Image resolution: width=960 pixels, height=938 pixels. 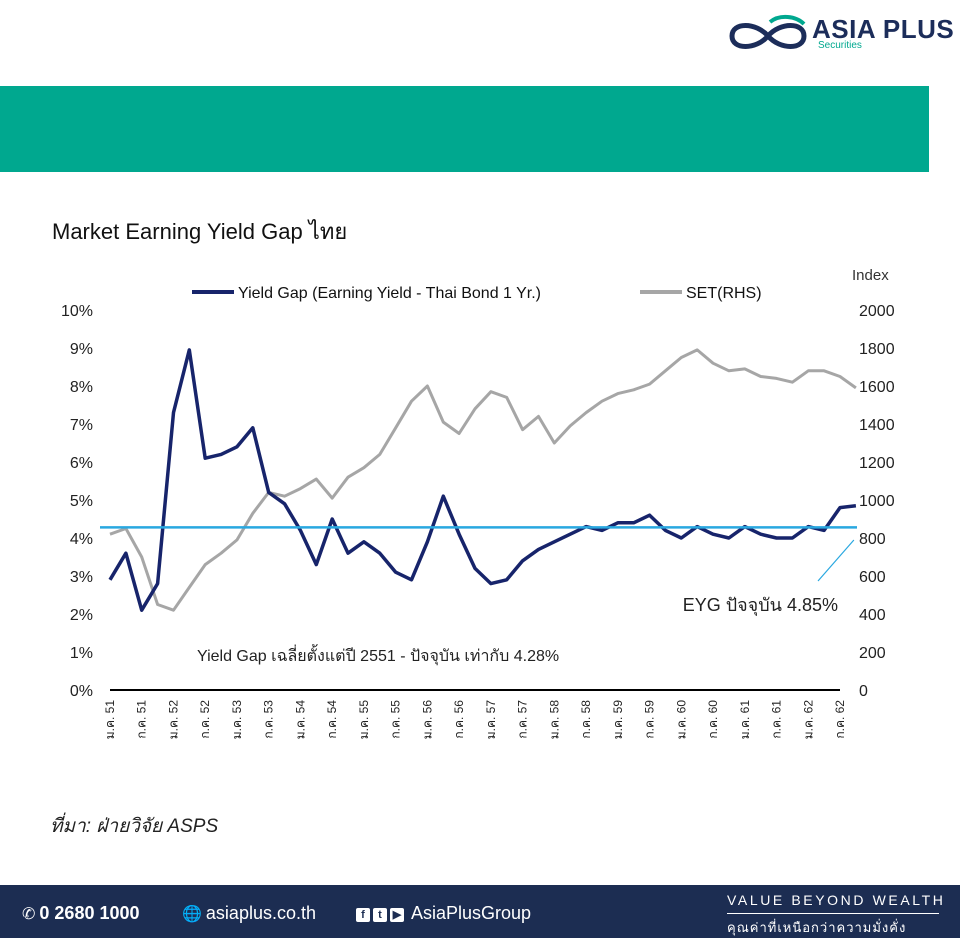 What do you see at coordinates (77, 311) in the screenshot?
I see `y-left-tick-label: 10%` at bounding box center [77, 311].